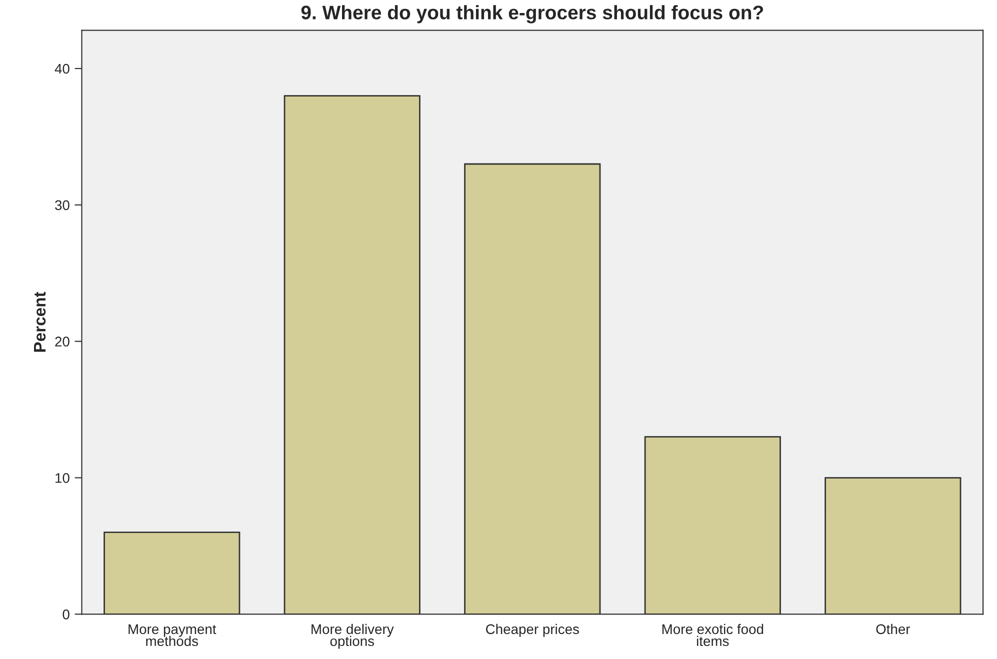 The width and height of the screenshot is (997, 659). What do you see at coordinates (532, 630) in the screenshot?
I see `x-tick-label: Cheaper prices` at bounding box center [532, 630].